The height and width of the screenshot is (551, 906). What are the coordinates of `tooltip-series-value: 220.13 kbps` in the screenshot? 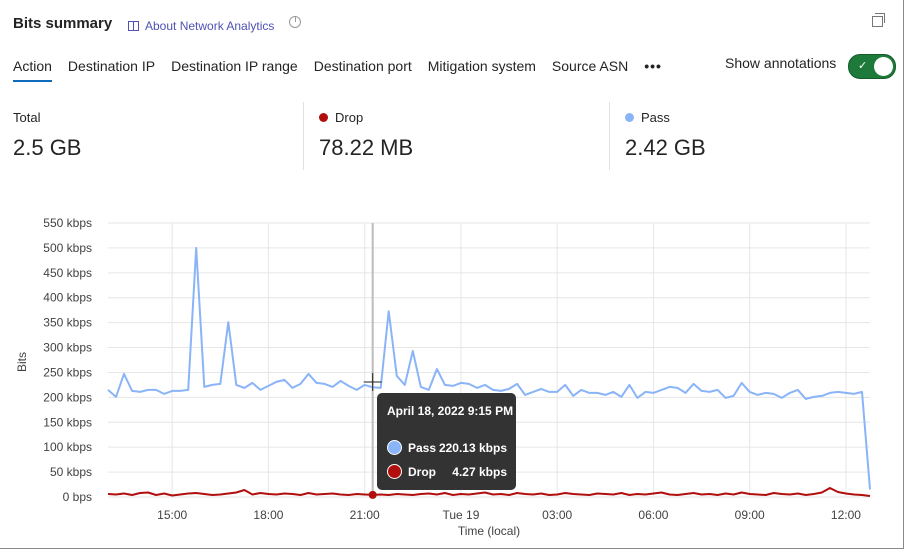 It's located at (472, 447).